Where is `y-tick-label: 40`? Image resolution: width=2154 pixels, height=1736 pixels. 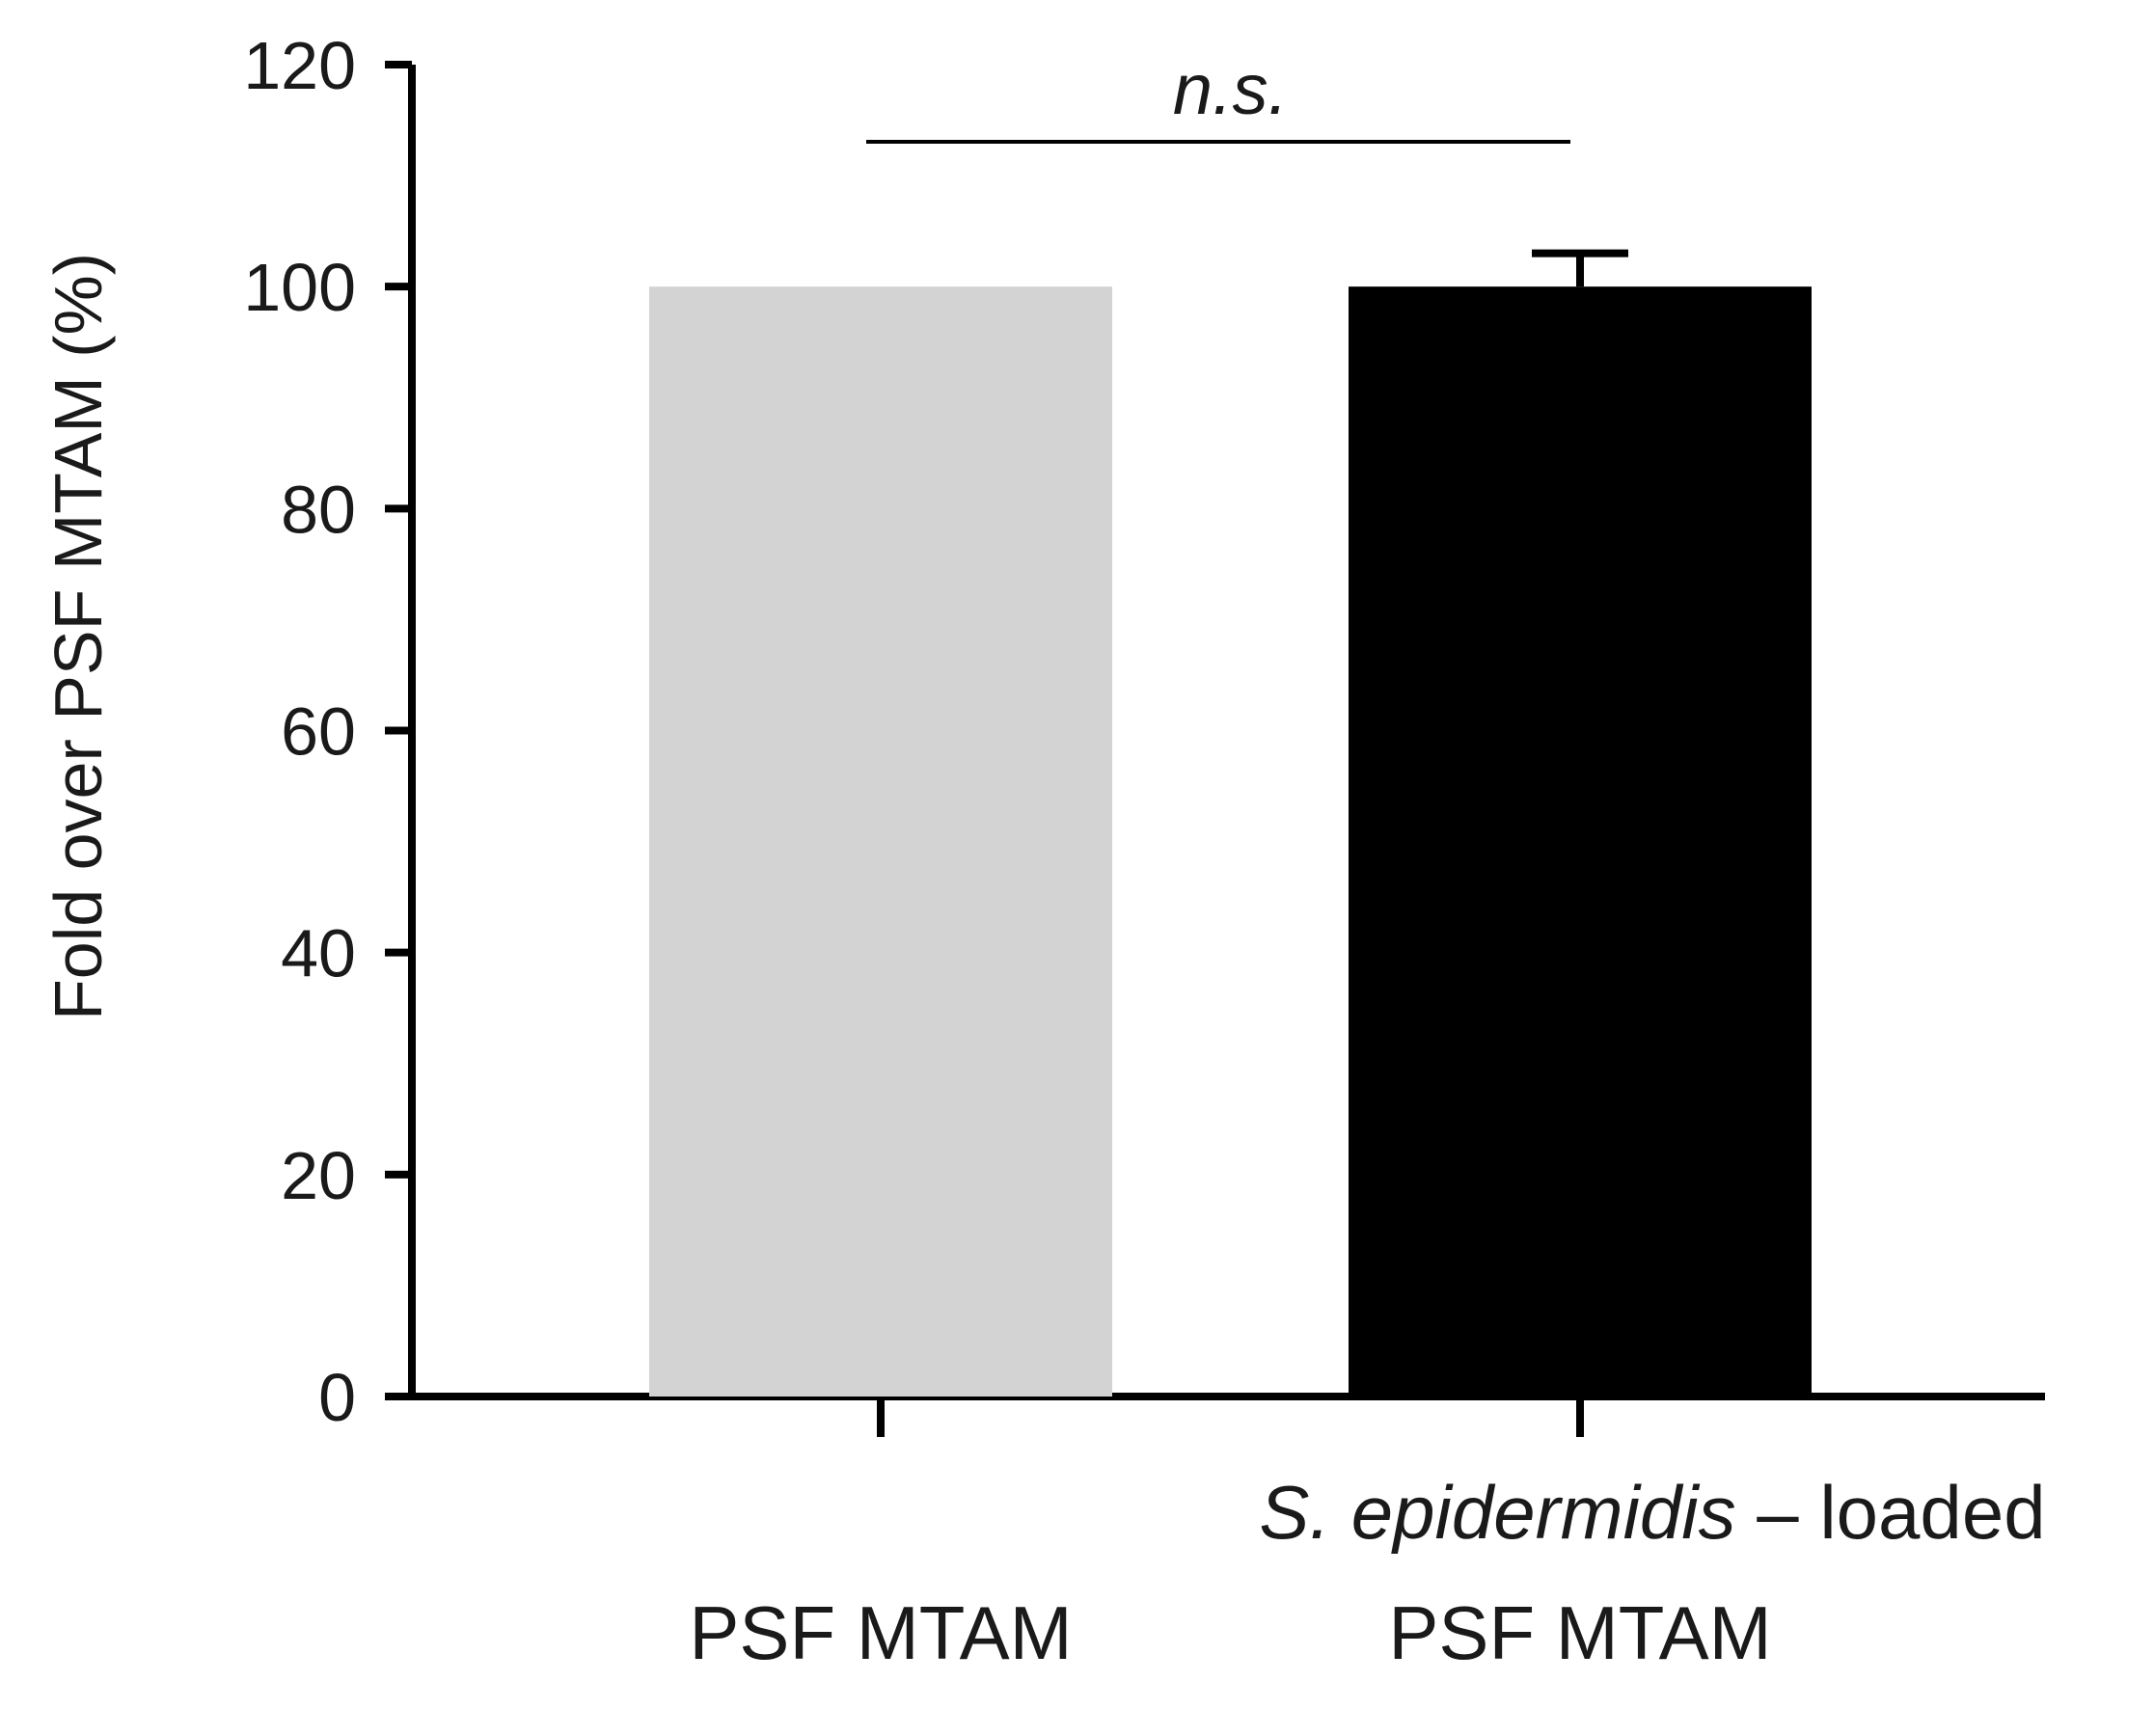
y-tick-label: 40 is located at coordinates (318, 953).